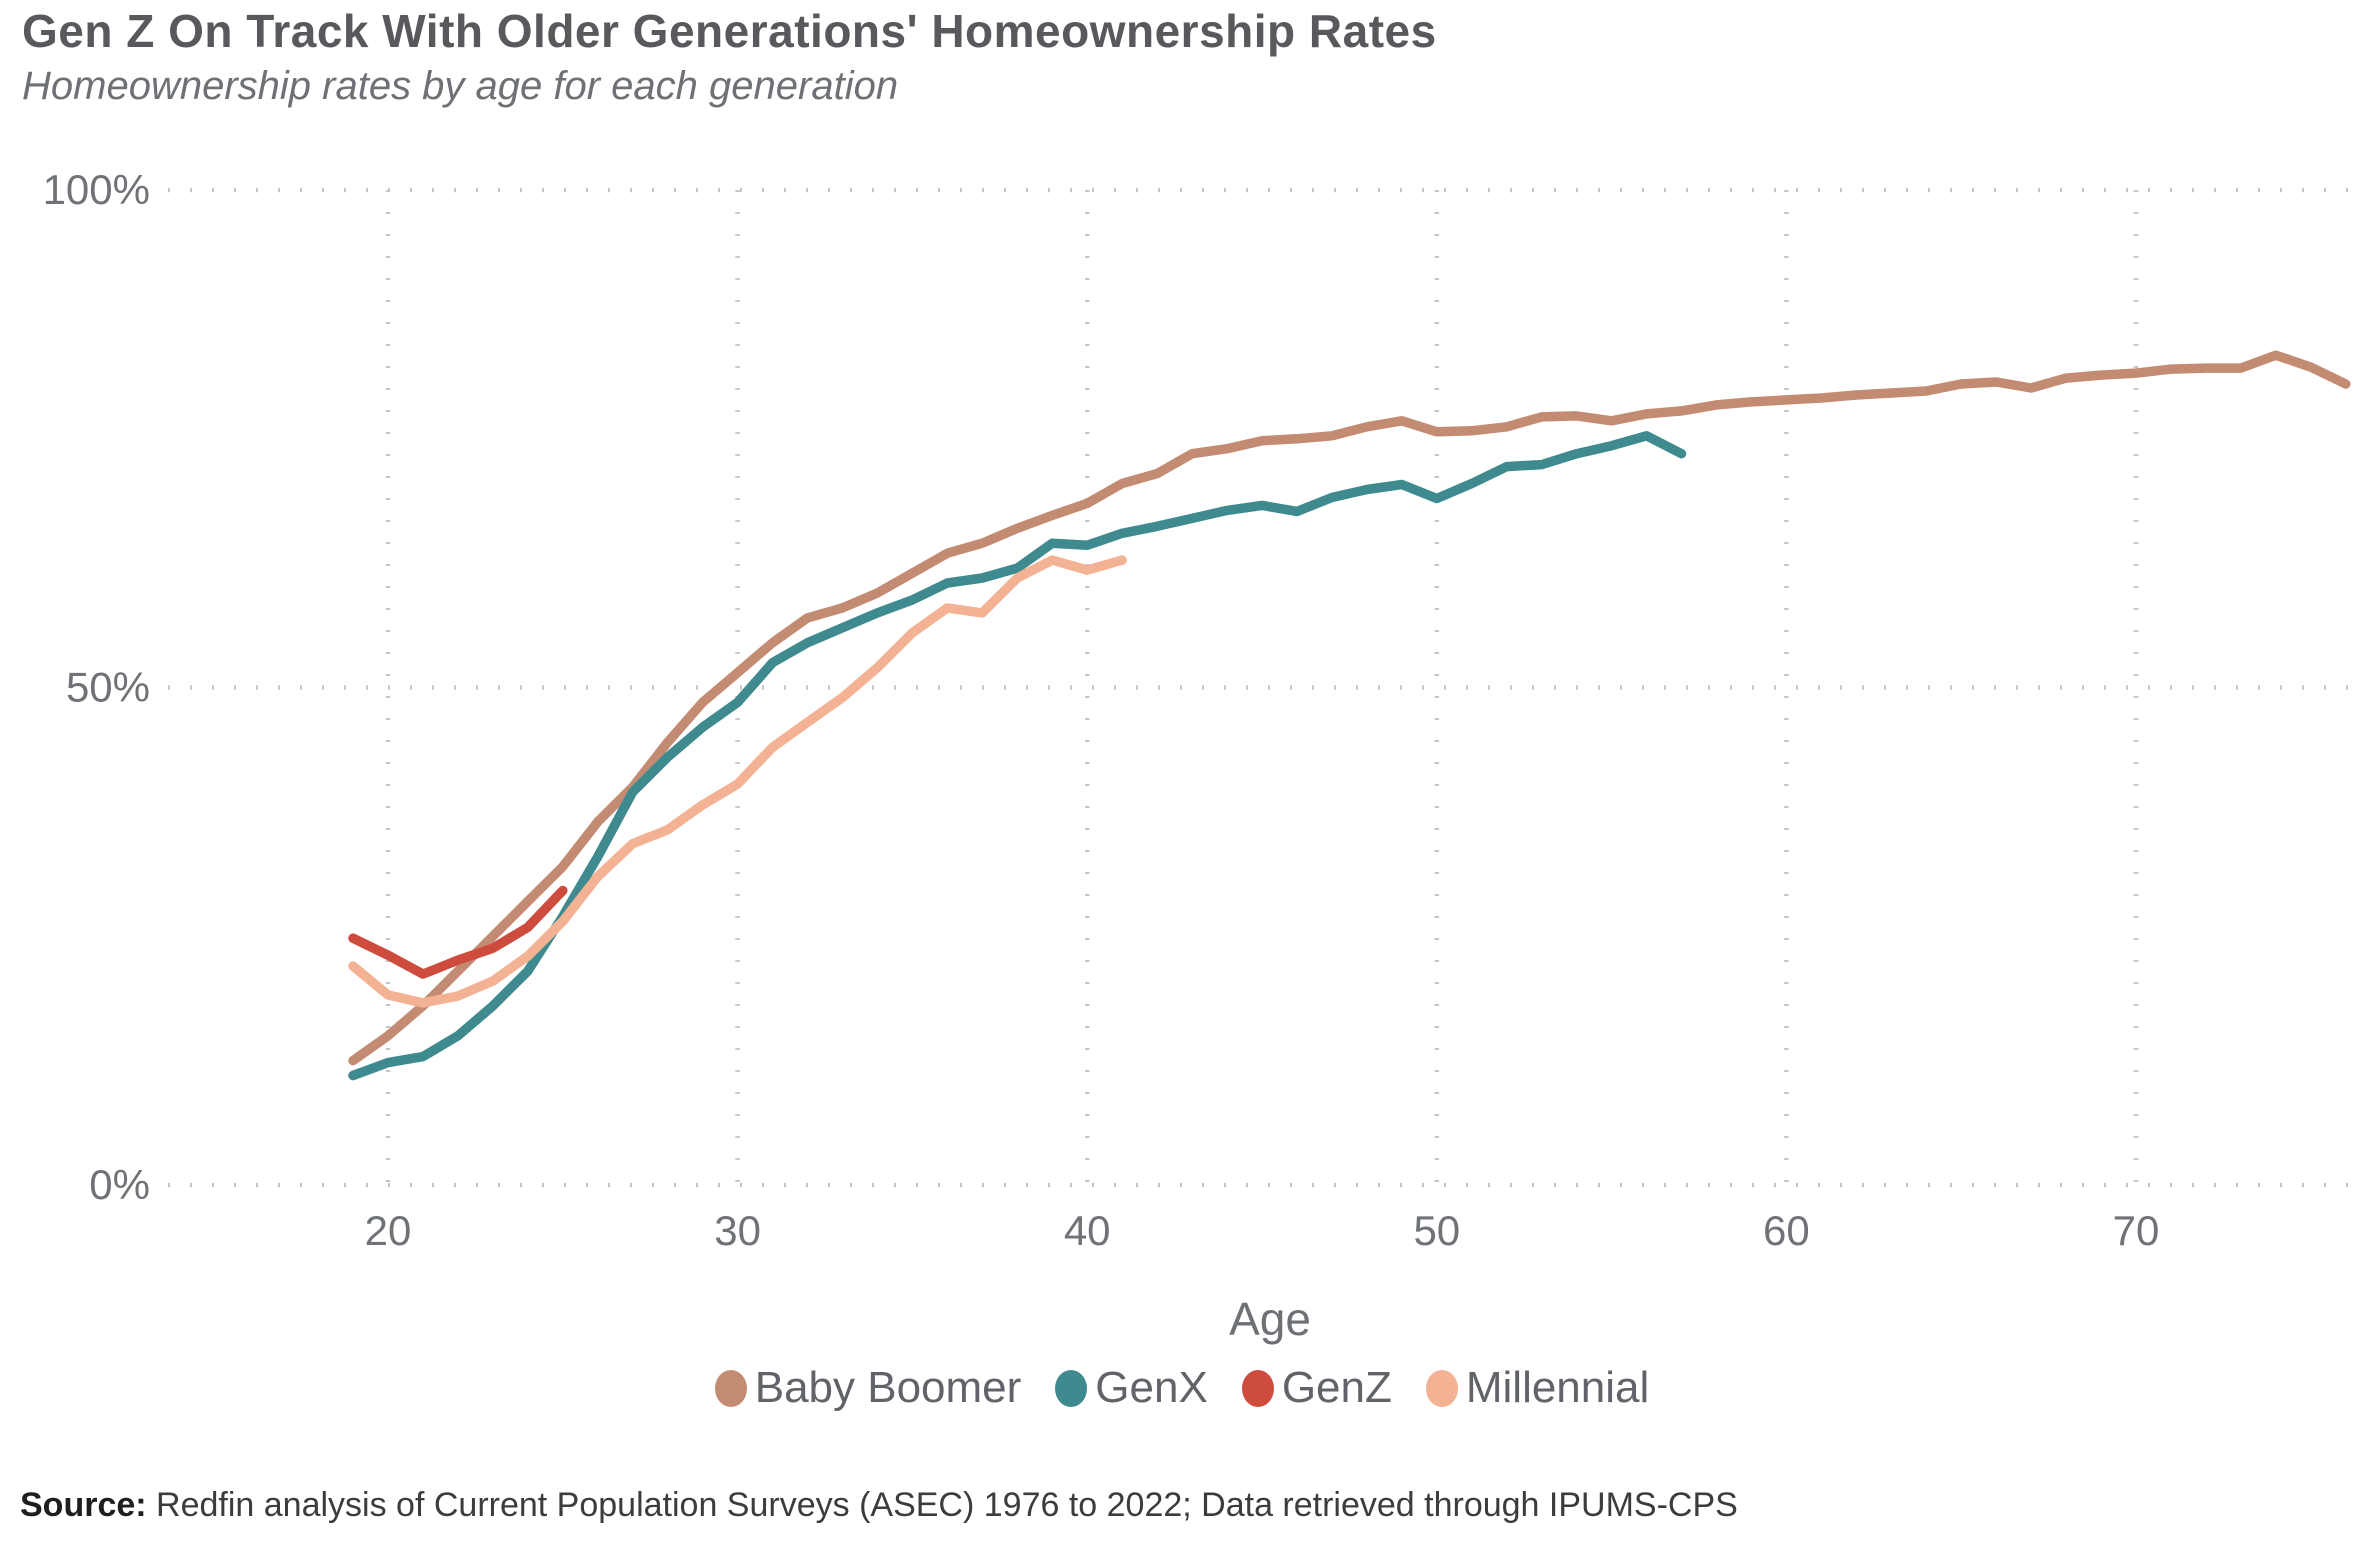 This screenshot has width=2364, height=1568. I want to click on x-tick-label: 40, so click(1087, 1230).